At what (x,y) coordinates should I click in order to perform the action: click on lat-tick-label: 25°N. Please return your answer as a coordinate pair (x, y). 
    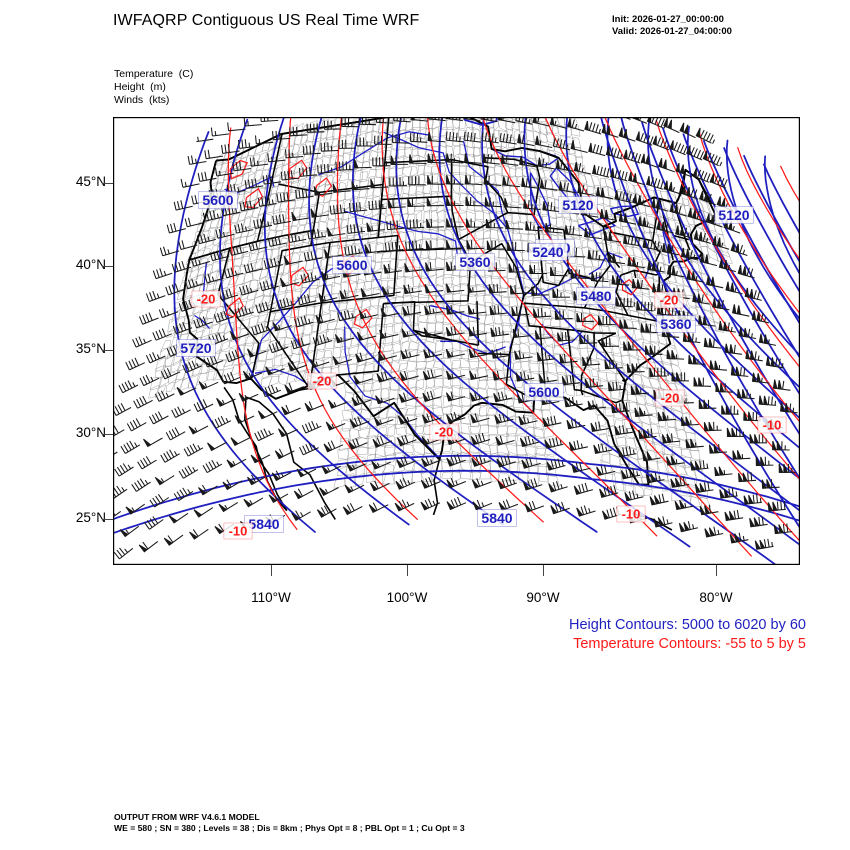
    Looking at the image, I should click on (90, 517).